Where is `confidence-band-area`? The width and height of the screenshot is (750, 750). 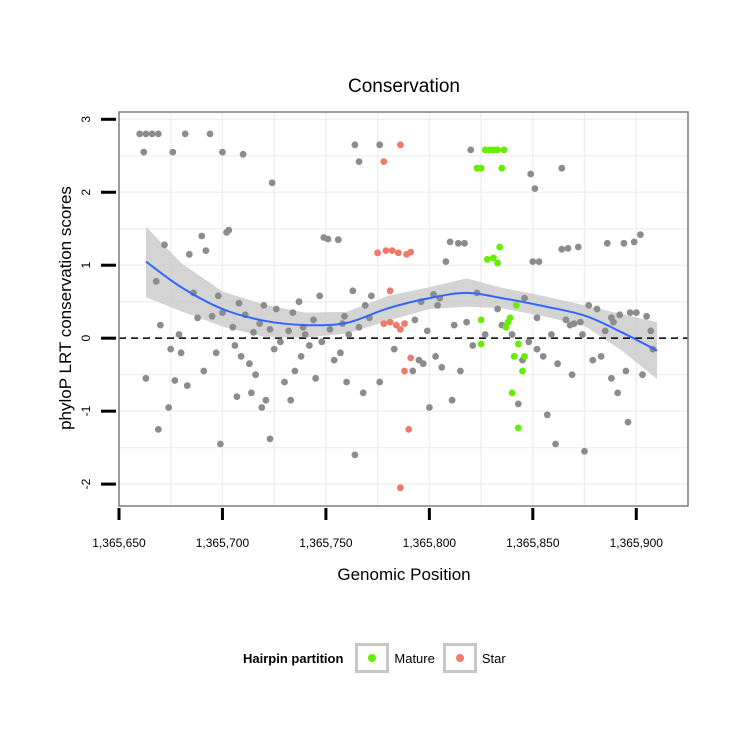
confidence-band-area is located at coordinates (401, 302).